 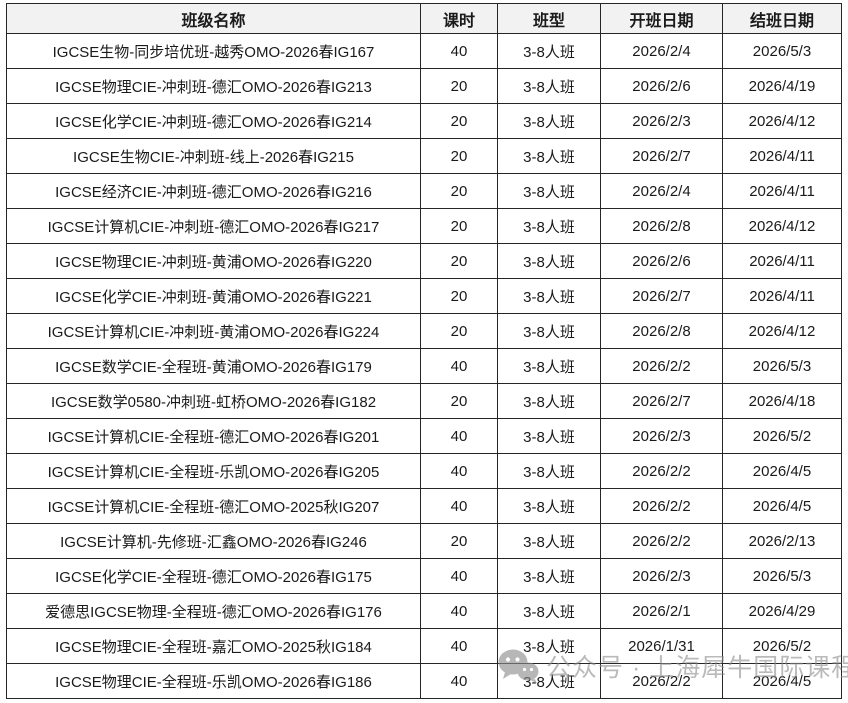 I want to click on cell-class-name: IGCSE计算机CIE-全程班-乐凯OMO-2026春IG205, so click(x=213, y=471).